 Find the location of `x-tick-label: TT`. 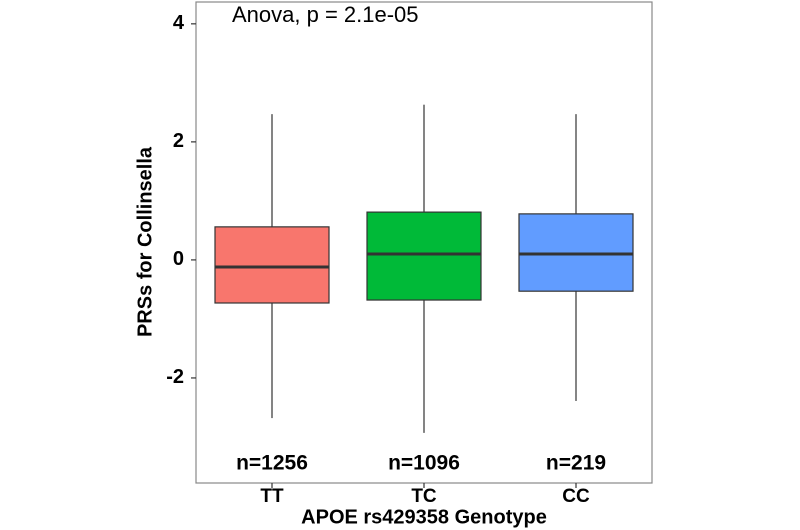

x-tick-label: TT is located at coordinates (272, 496).